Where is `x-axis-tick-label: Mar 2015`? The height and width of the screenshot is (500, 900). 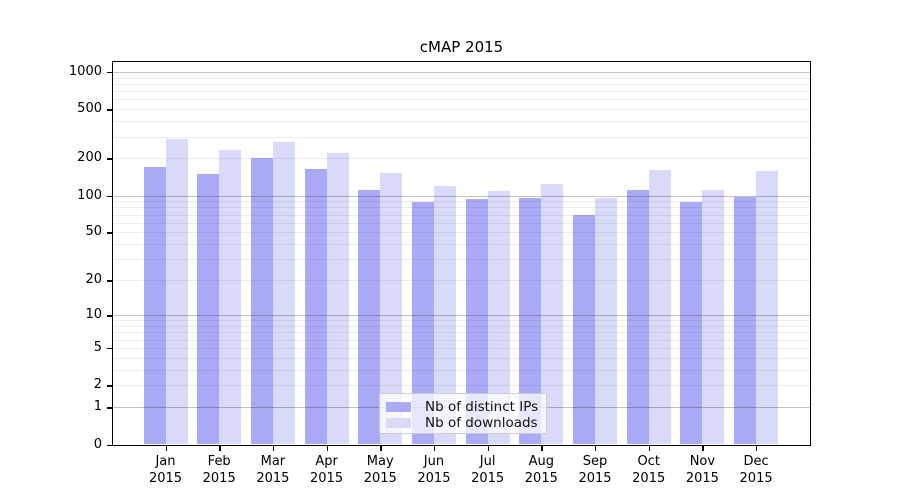
x-axis-tick-label: Mar 2015 is located at coordinates (273, 469).